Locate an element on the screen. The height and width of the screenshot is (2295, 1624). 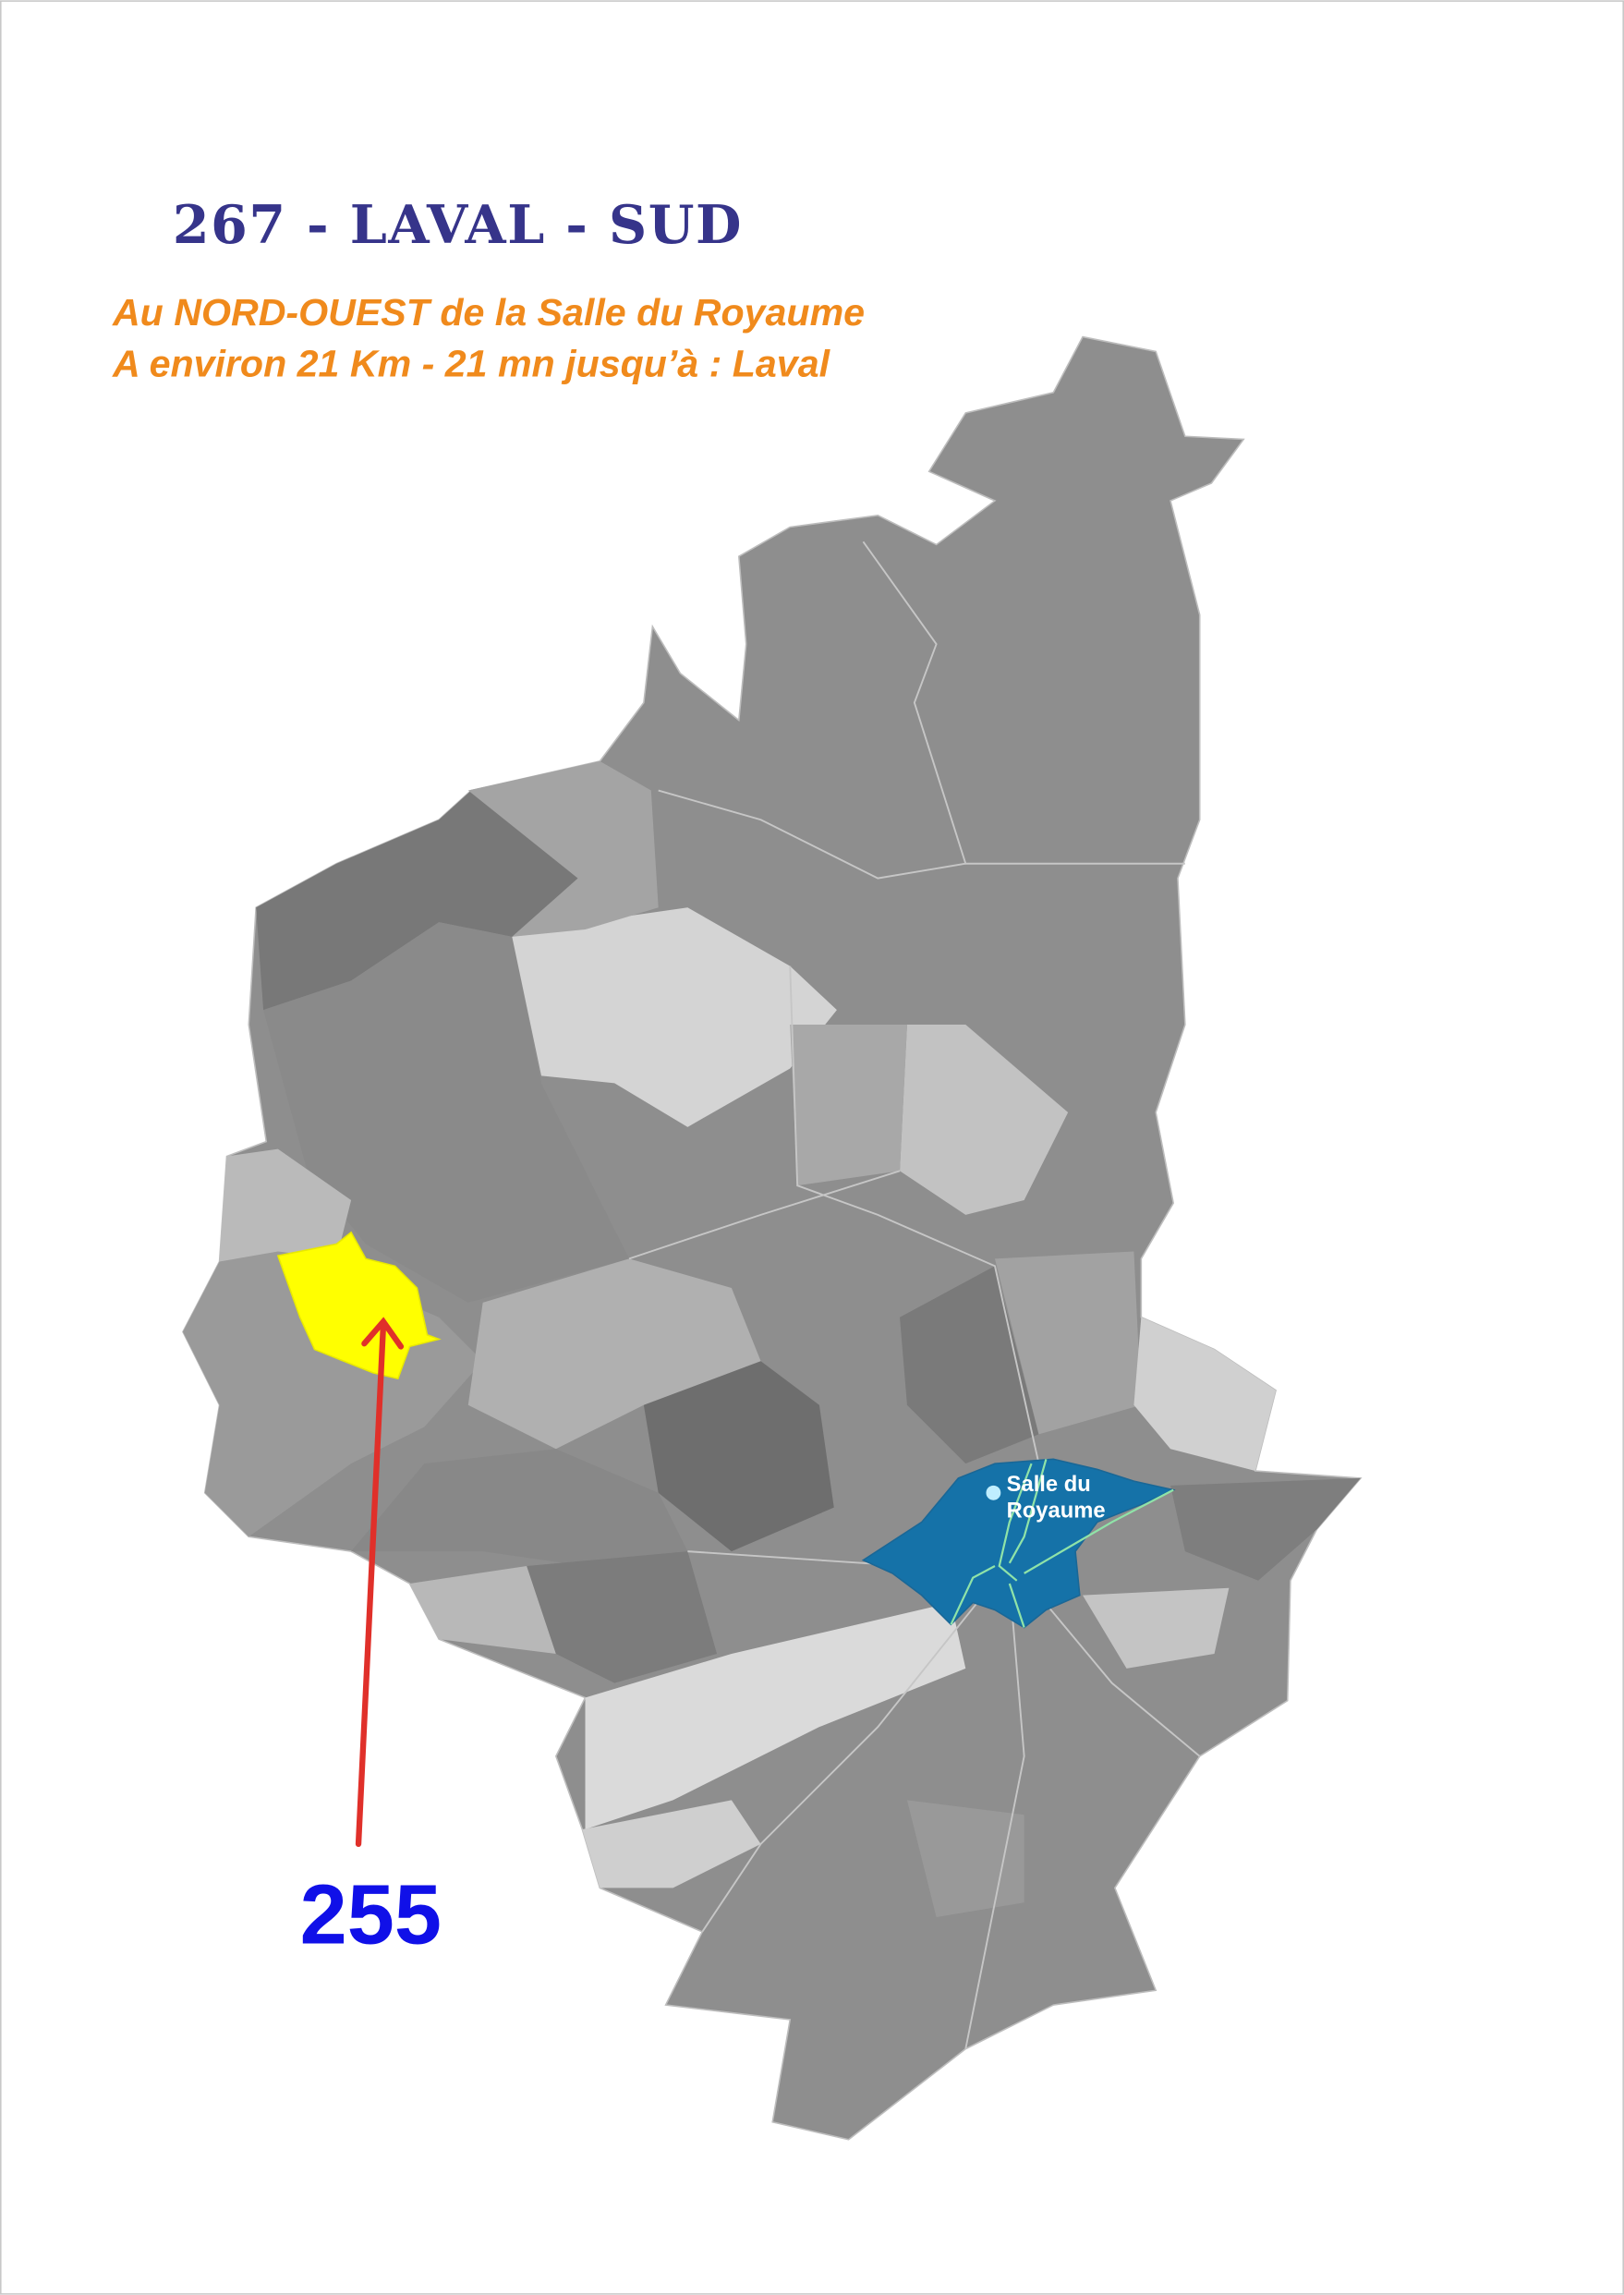
territory-number: 255 is located at coordinates (371, 1915).